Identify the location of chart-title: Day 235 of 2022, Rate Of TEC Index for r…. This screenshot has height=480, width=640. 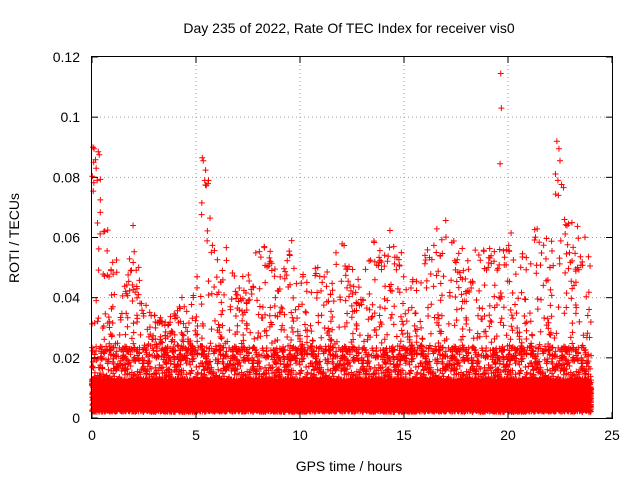
(348, 28).